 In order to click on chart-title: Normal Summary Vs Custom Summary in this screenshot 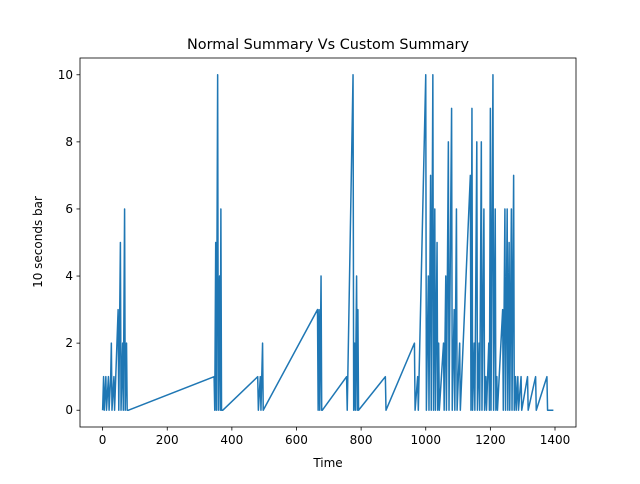, I will do `click(328, 45)`.